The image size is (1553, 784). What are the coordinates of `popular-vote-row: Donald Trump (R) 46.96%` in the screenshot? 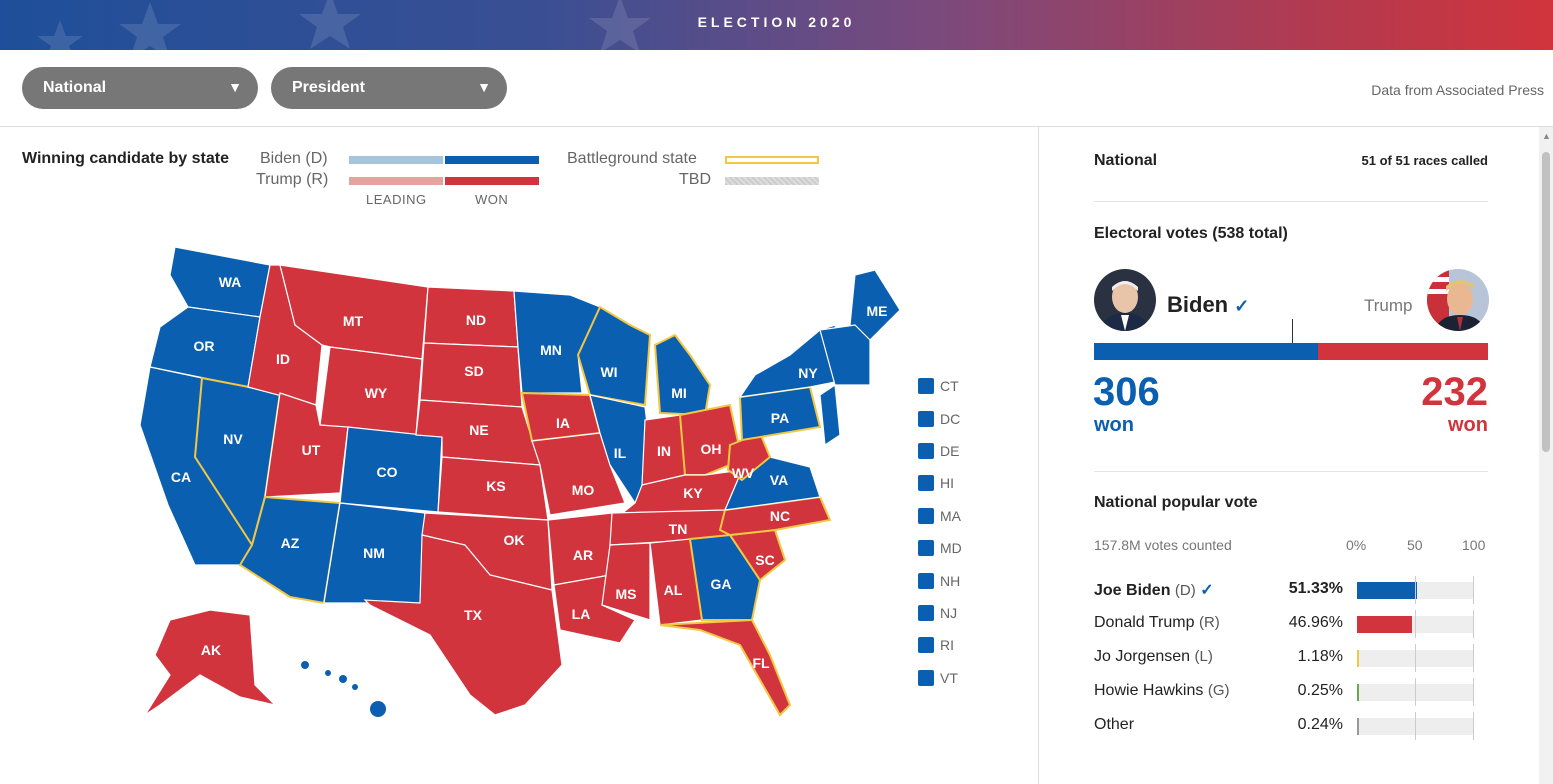 It's located at (1291, 624).